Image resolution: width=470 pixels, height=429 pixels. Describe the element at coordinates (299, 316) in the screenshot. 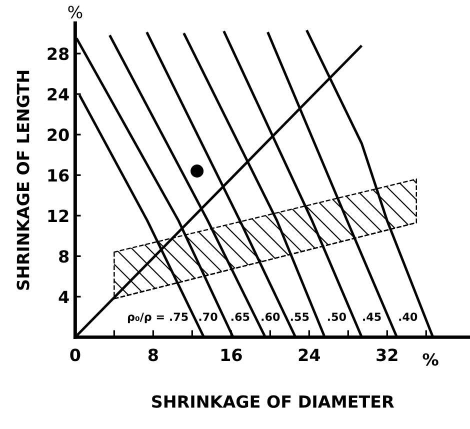

I see `annotation: .55` at that location.